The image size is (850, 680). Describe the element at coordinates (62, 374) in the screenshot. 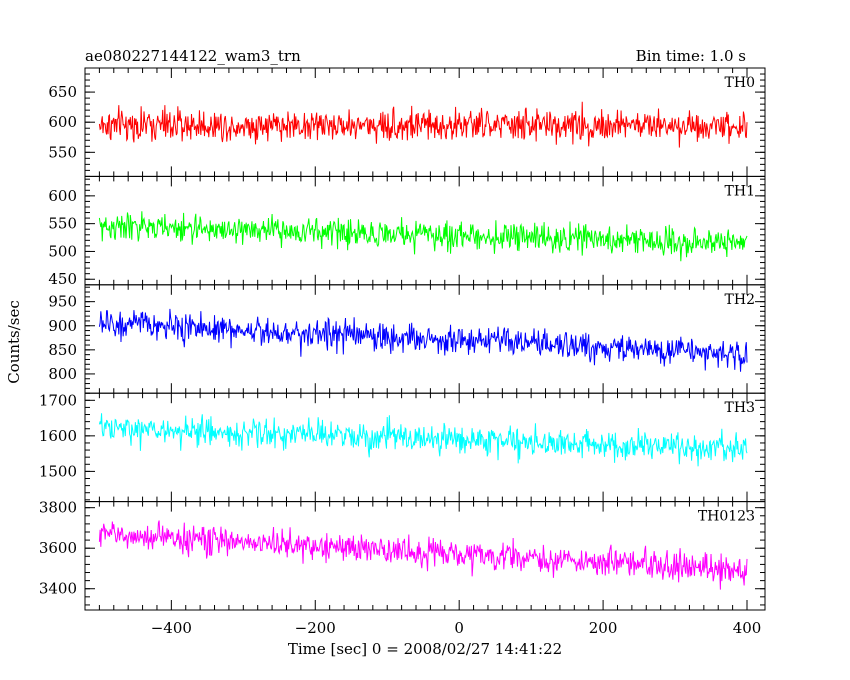

I see `y-tick-label: 800` at that location.